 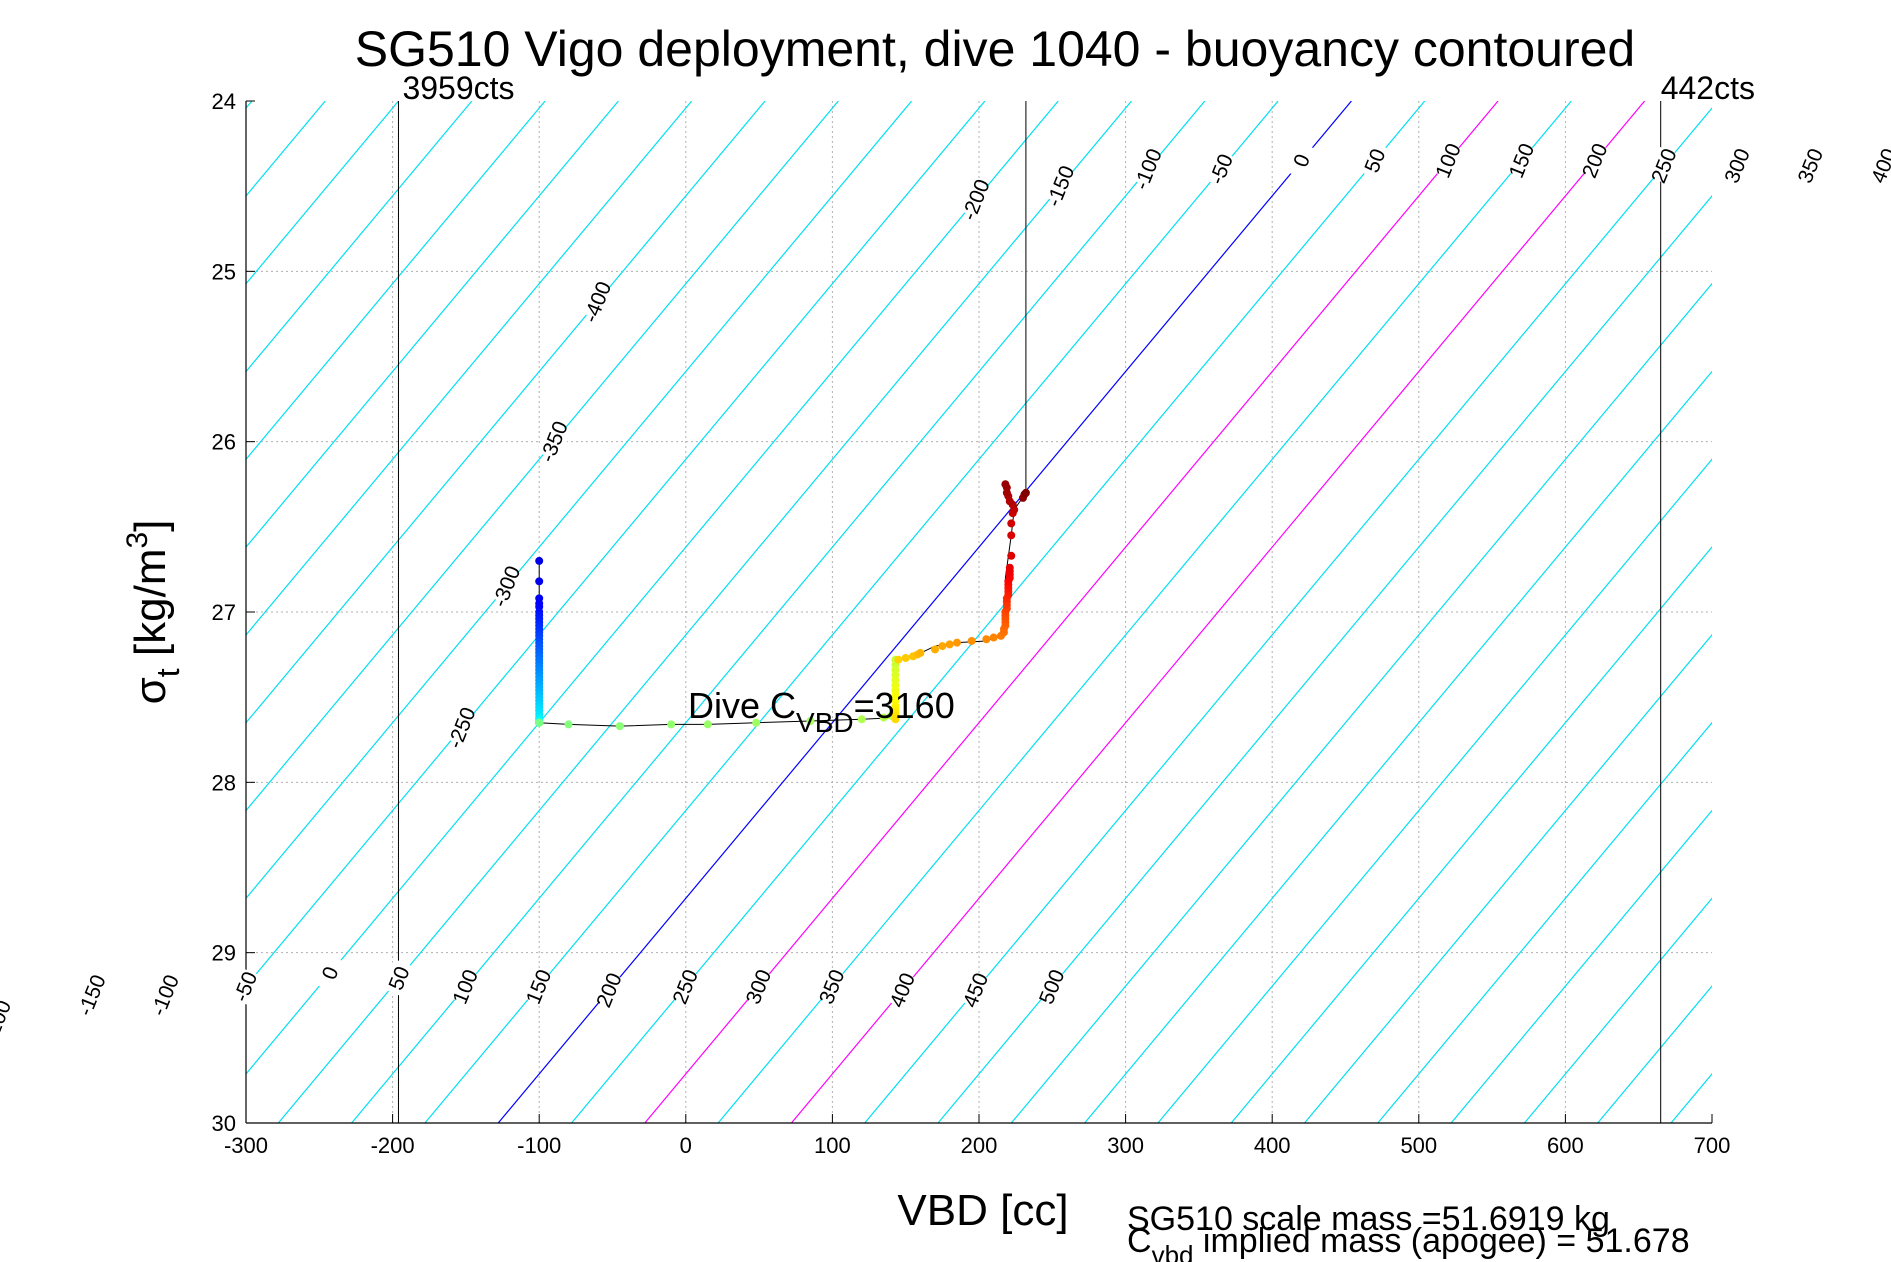 I want to click on contour-label: -300, so click(x=506, y=587).